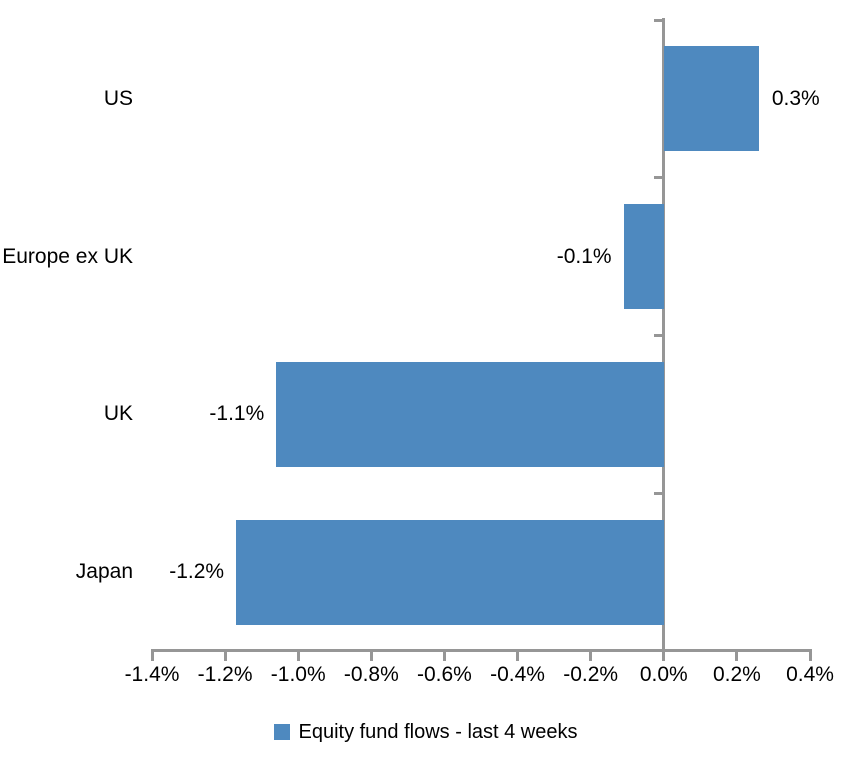 This screenshot has width=852, height=757. What do you see at coordinates (282, 732) in the screenshot?
I see `legend-marker-icon` at bounding box center [282, 732].